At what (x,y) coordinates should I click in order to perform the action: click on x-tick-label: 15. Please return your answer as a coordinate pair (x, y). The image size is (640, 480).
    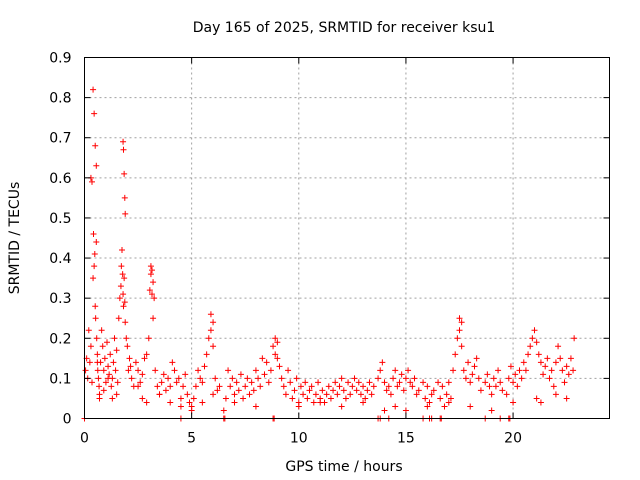
    Looking at the image, I should click on (406, 439).